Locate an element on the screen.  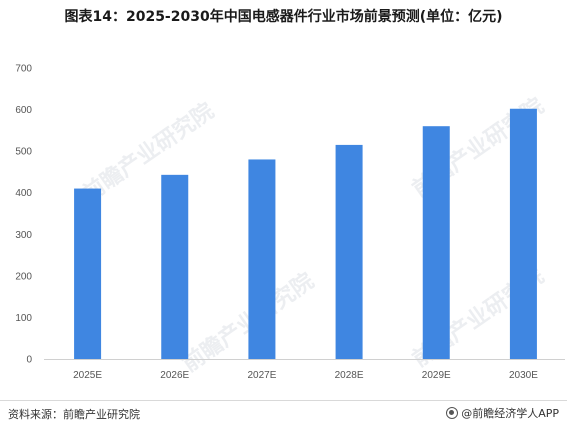
y-tick-label: 700 is located at coordinates (23, 69).